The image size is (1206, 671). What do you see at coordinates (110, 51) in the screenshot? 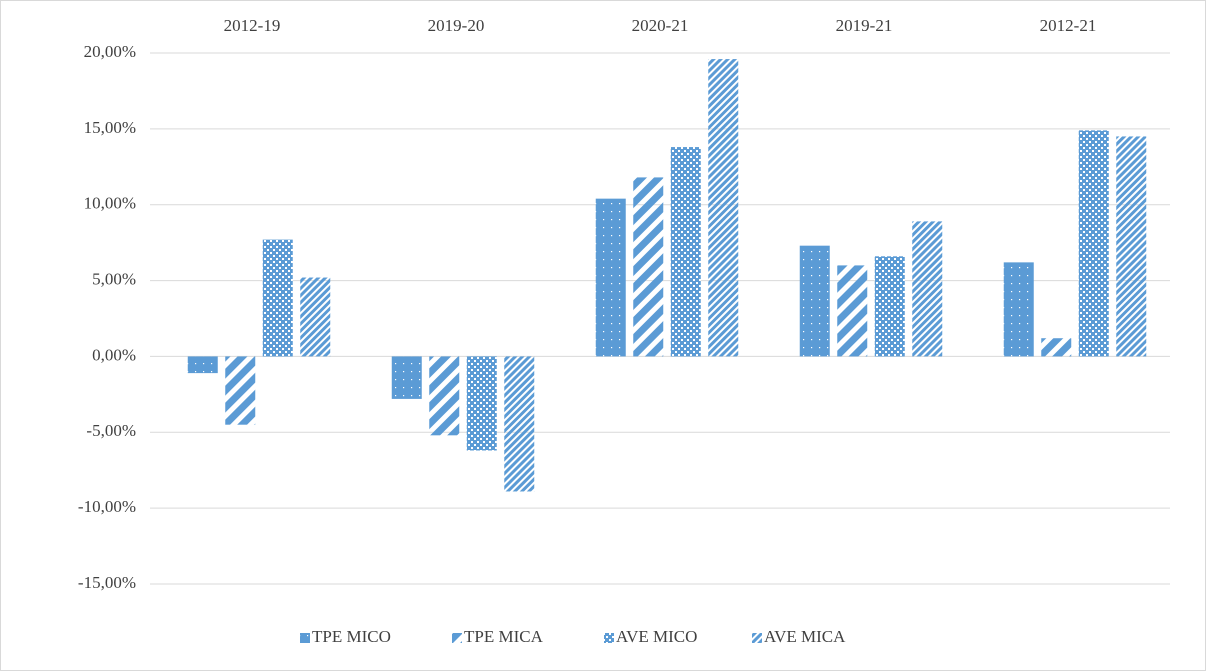
I see `y-tick-label: 20,00%` at bounding box center [110, 51].